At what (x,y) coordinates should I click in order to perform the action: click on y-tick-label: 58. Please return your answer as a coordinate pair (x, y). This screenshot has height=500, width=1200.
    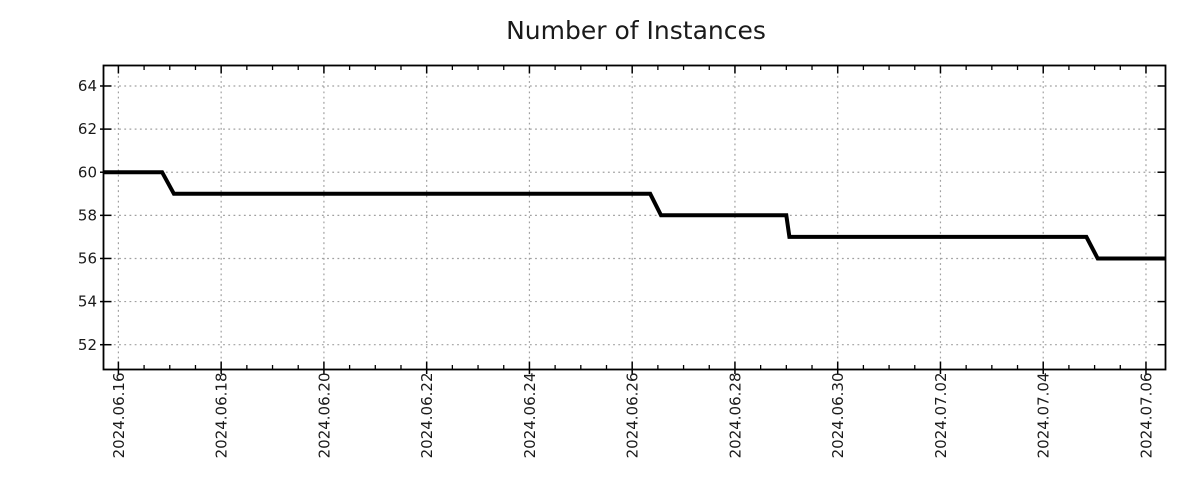
    Looking at the image, I should click on (87, 215).